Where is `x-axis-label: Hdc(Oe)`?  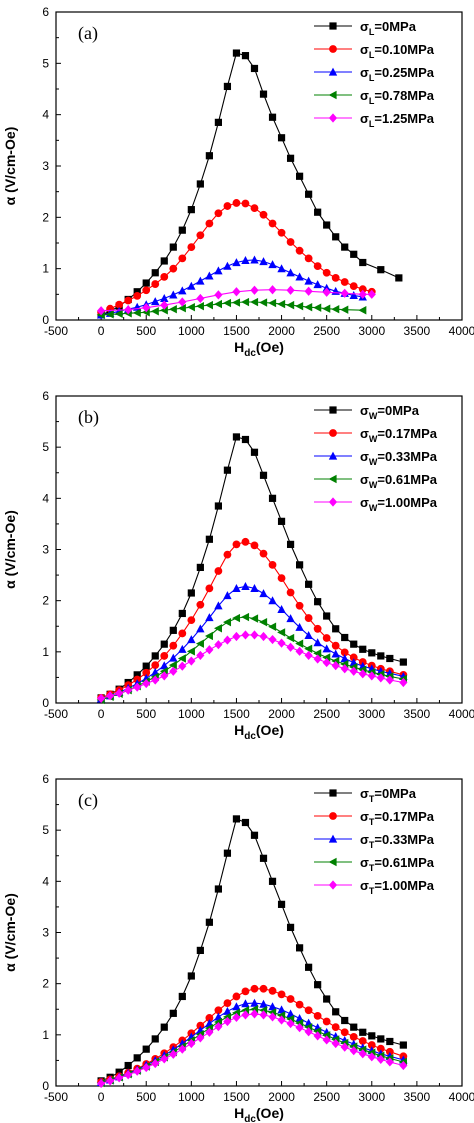 x-axis-label: Hdc(Oe) is located at coordinates (259, 732).